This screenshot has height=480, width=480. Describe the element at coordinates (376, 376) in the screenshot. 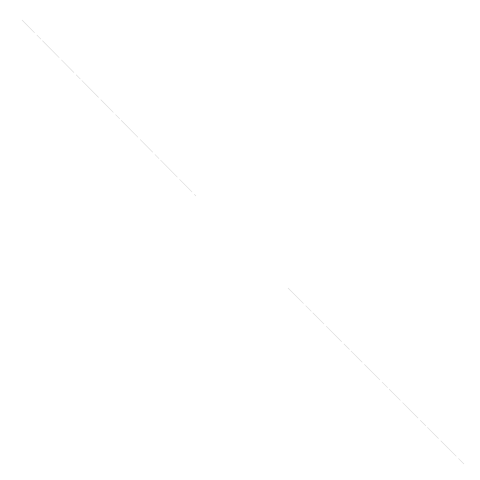

I see `diagonal-line-lower` at that location.